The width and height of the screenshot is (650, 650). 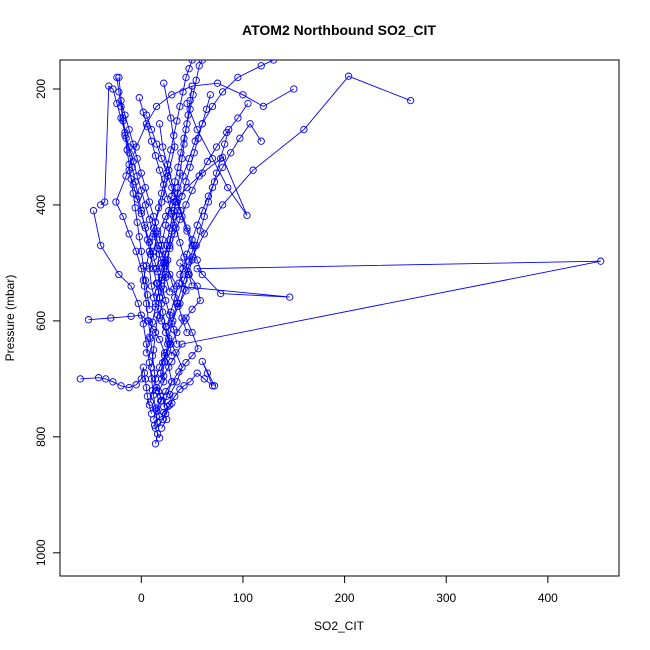 What do you see at coordinates (446, 598) in the screenshot?
I see `x-tick-label: 300` at bounding box center [446, 598].